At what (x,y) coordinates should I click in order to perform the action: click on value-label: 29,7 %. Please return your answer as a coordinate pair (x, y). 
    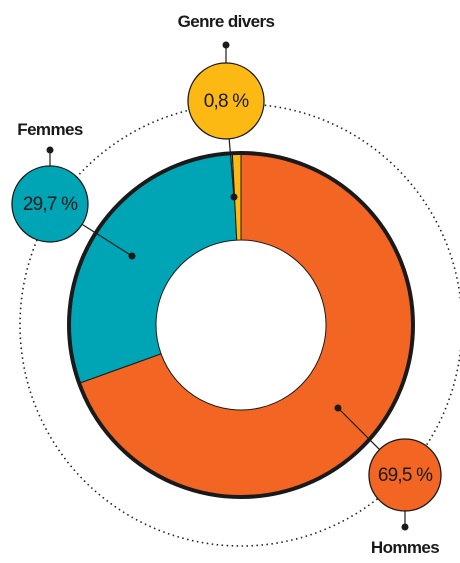
    Looking at the image, I should click on (50, 204).